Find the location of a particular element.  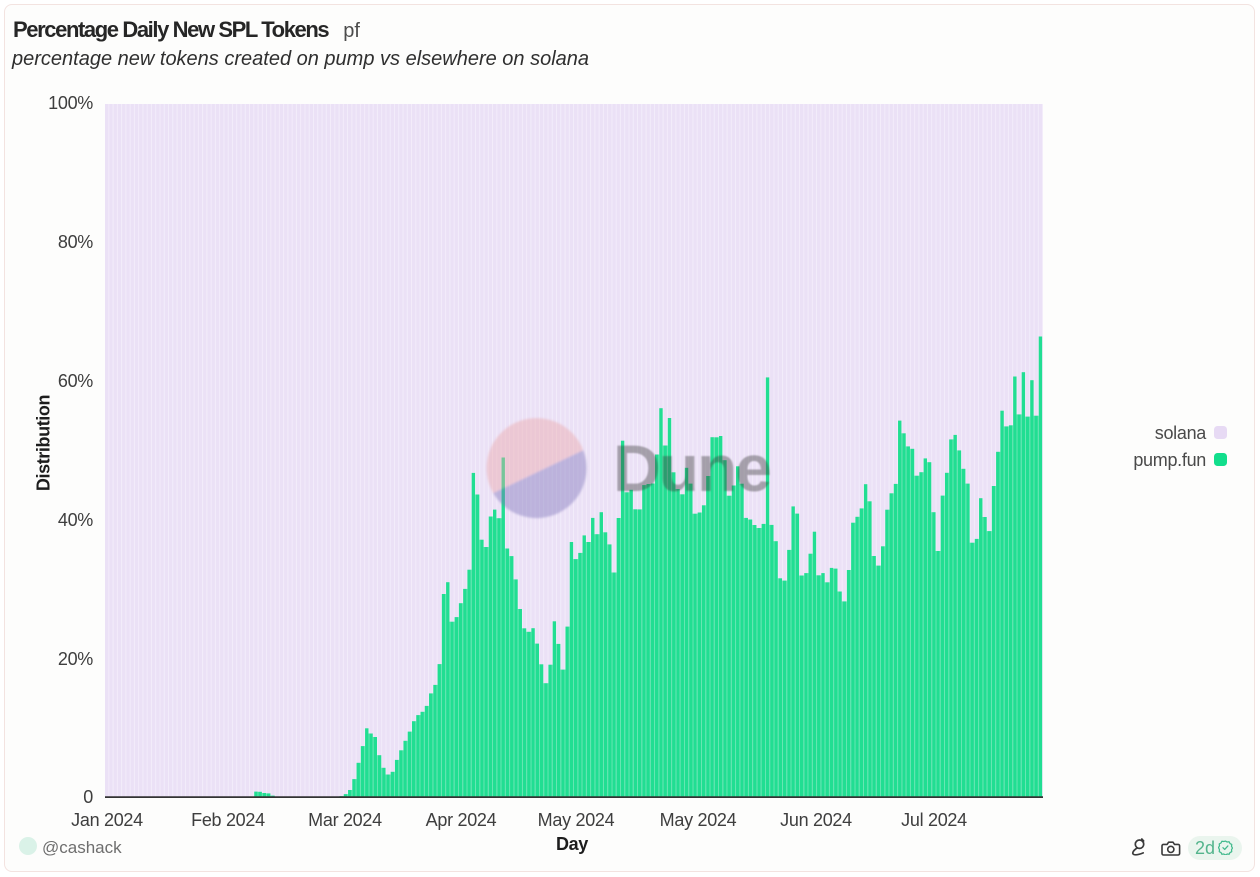

svg-text: Dune is located at coordinates (691, 468).